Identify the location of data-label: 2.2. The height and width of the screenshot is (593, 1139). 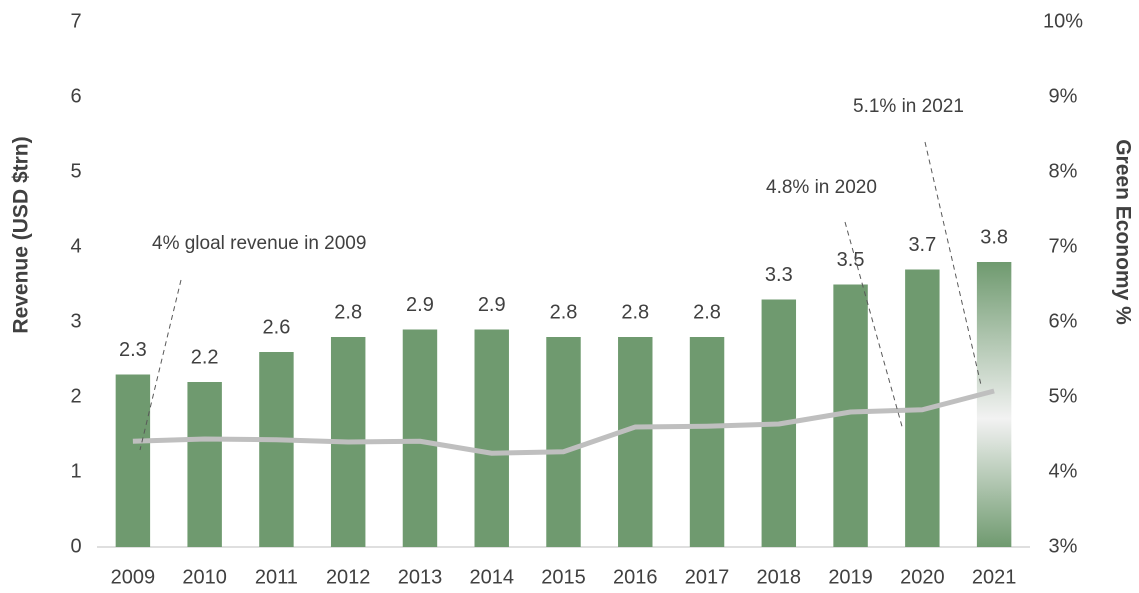
(205, 357).